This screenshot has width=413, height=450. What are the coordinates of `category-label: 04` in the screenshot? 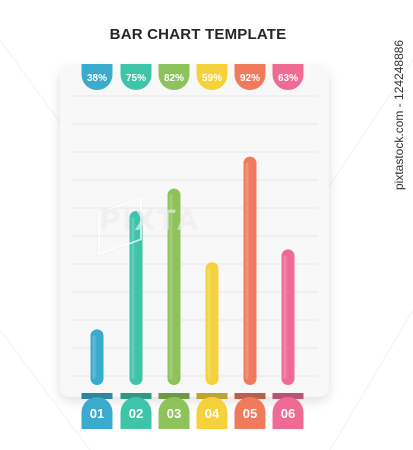 It's located at (212, 413).